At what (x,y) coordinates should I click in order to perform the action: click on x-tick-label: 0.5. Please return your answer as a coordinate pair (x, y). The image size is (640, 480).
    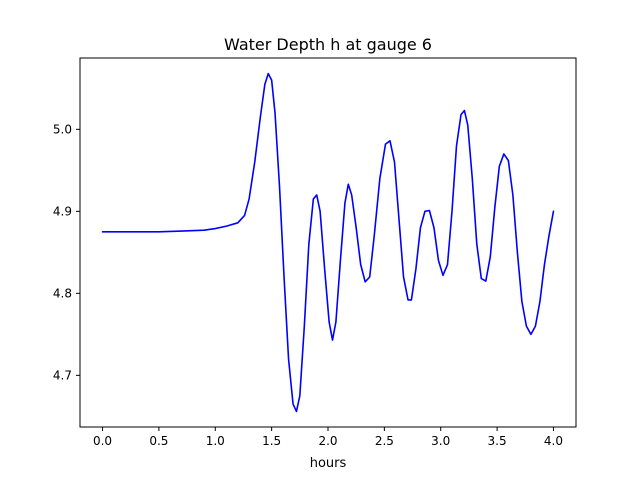
    Looking at the image, I should click on (158, 441).